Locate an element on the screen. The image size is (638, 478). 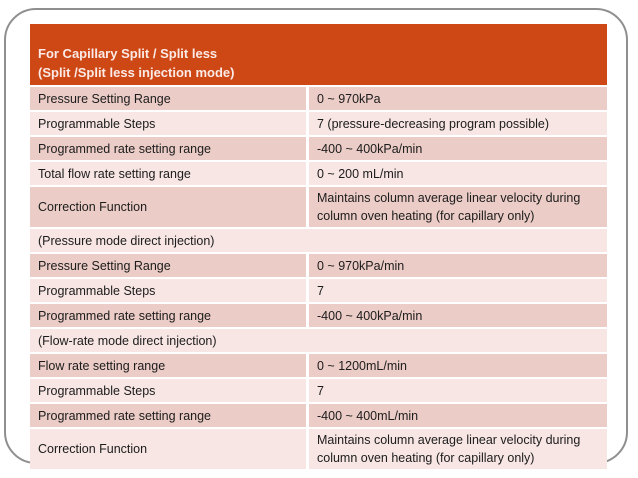
spec-value-cell: 7 (pressure-decreasing program possible) is located at coordinates (456, 123).